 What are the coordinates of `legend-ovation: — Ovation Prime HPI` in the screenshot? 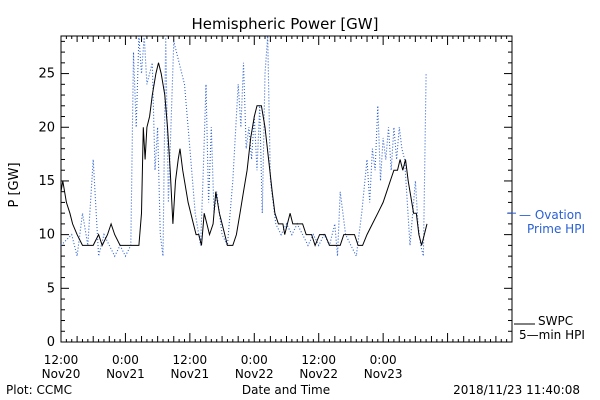 It's located at (552, 222).